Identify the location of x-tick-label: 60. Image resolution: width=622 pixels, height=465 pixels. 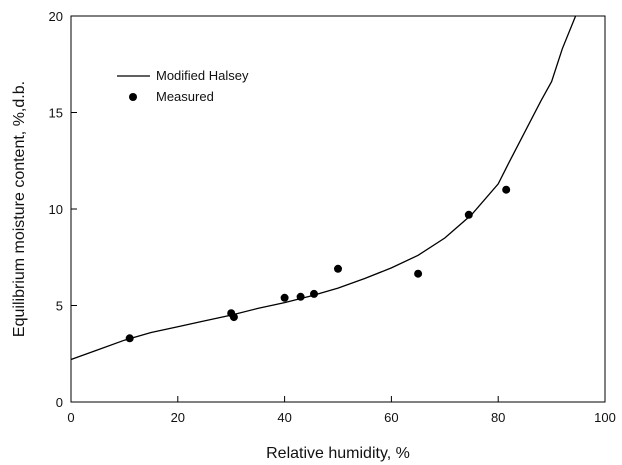
(391, 417).